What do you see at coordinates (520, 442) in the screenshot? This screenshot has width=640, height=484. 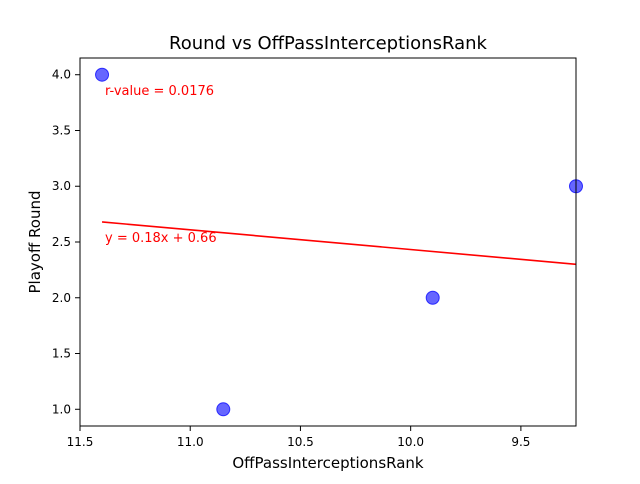 I see `x-tick-label: 9.5` at bounding box center [520, 442].